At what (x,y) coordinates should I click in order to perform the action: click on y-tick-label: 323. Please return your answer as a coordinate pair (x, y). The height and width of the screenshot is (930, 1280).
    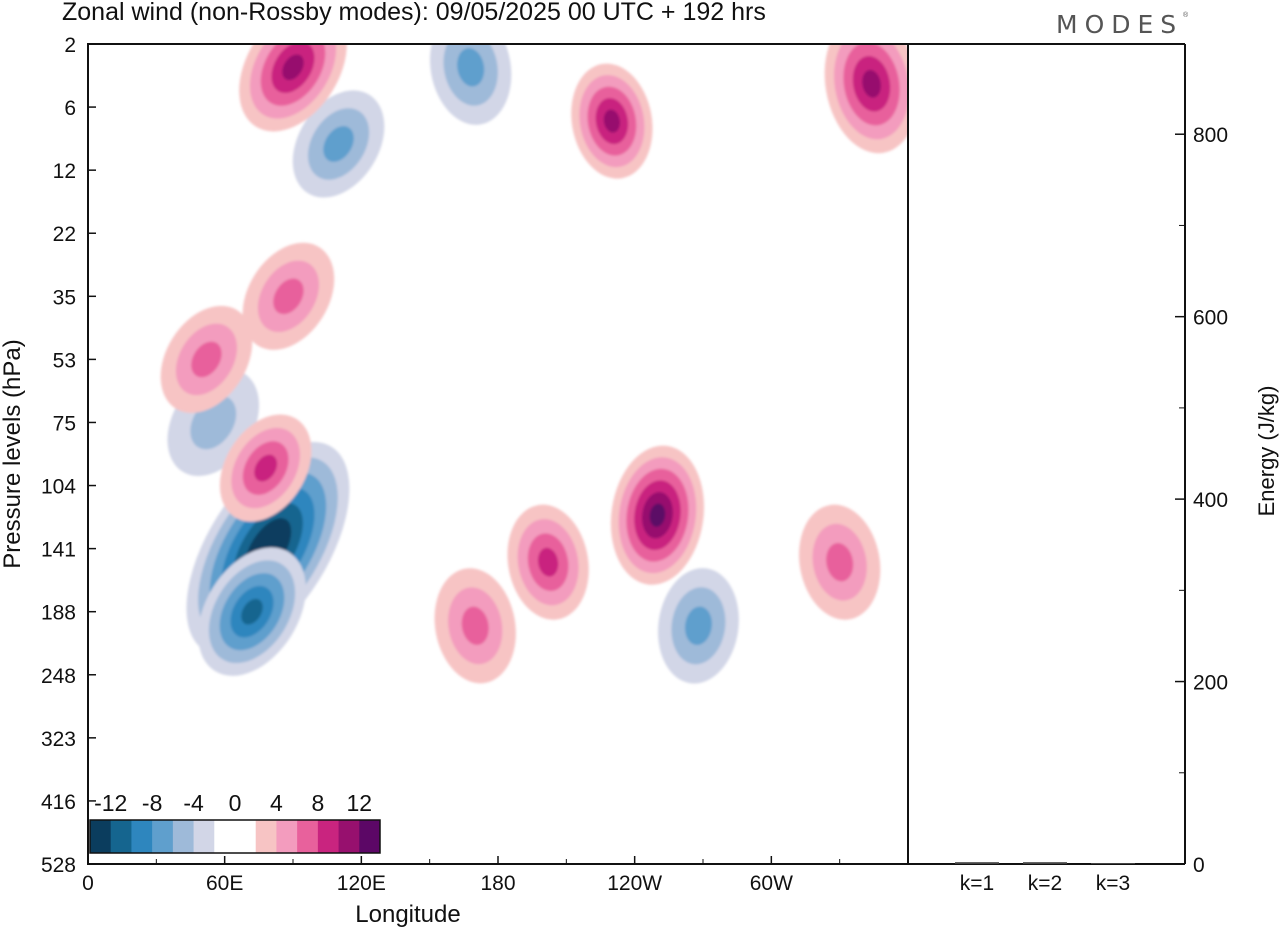
    Looking at the image, I should click on (58, 739).